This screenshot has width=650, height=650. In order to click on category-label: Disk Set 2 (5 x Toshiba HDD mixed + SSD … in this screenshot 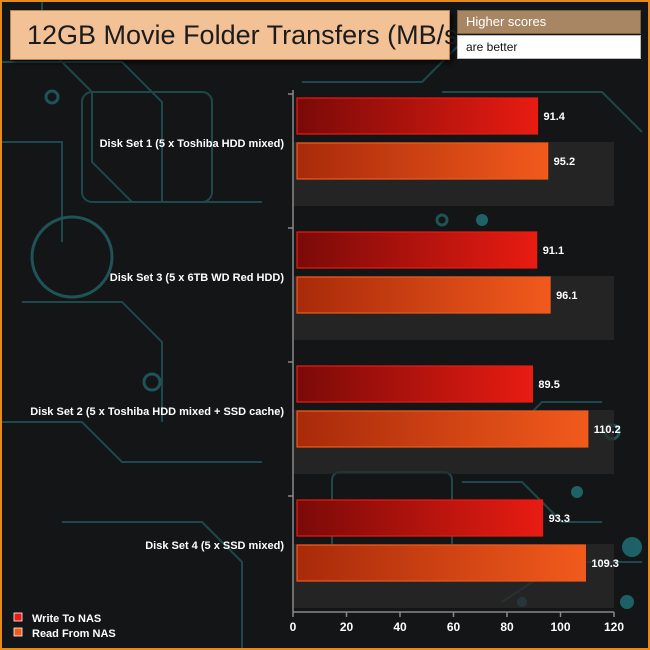, I will do `click(157, 412)`.